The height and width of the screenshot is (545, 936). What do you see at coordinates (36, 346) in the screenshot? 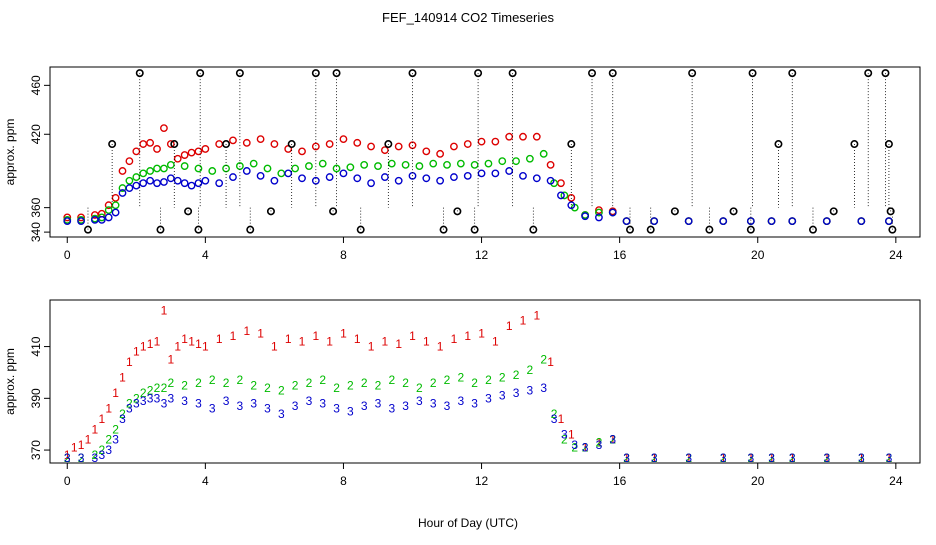
I see `y-tick-label: 410` at bounding box center [36, 346].